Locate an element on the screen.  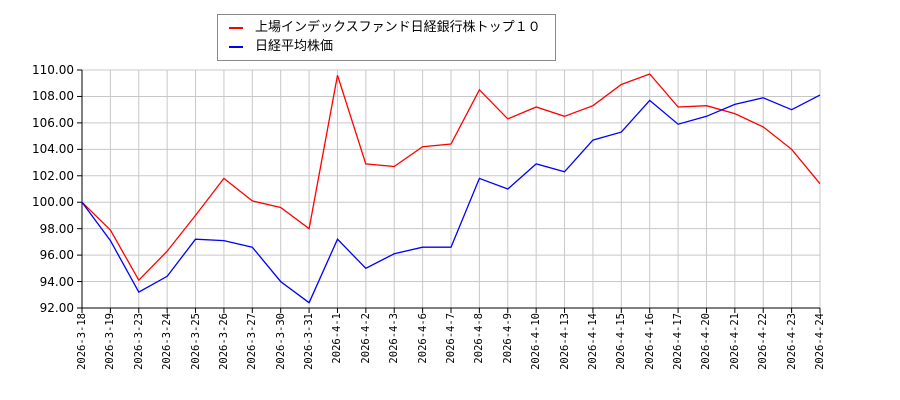
y-axis-label: 110.00 is located at coordinates (53, 70).